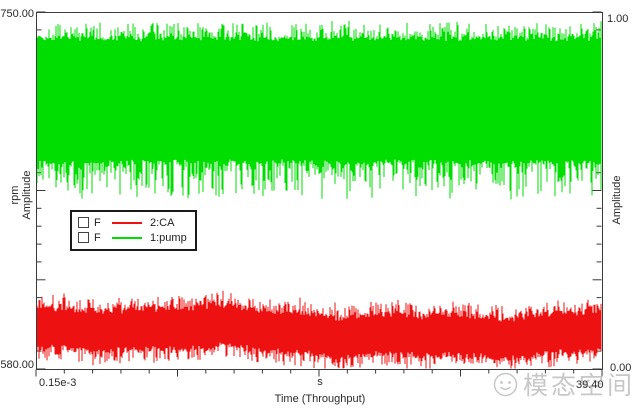  Describe the element at coordinates (15, 195) in the screenshot. I see `left-axis-unit: rpm` at that location.